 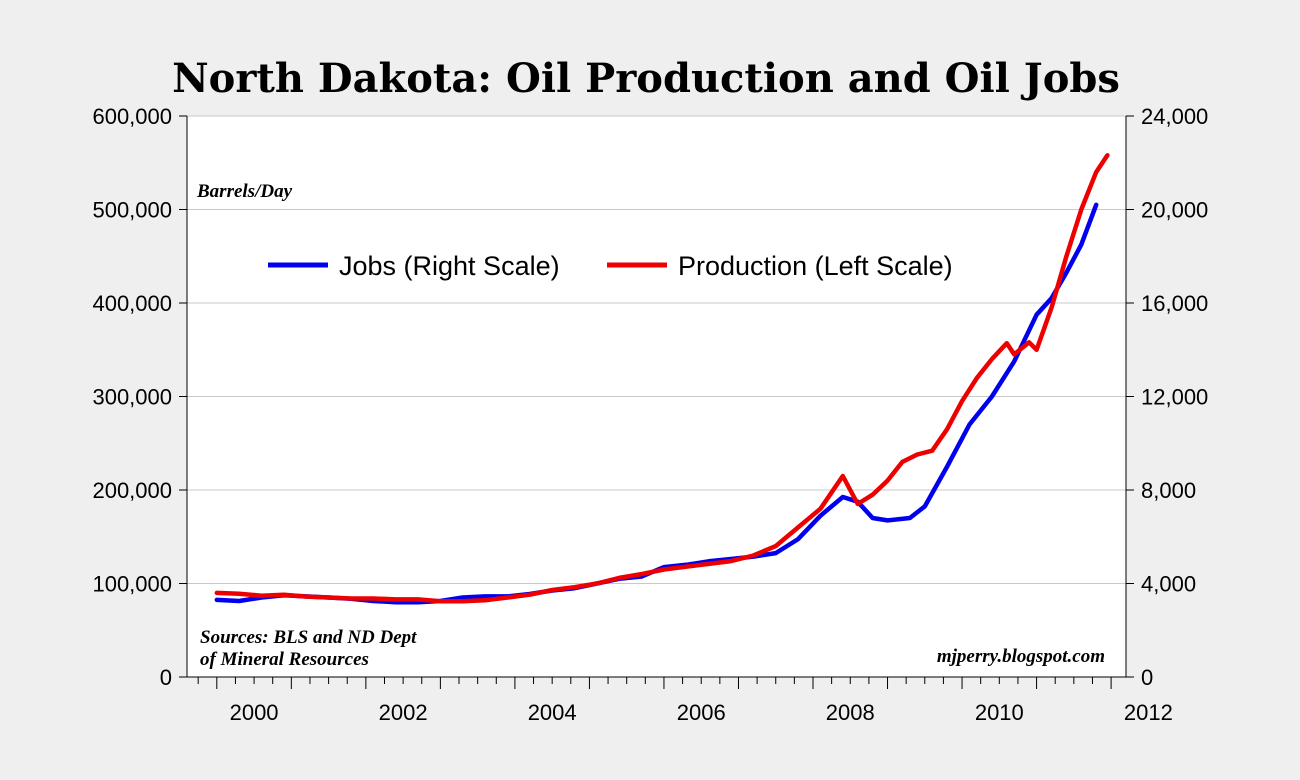 I want to click on x-axis-tick-label: 2006, so click(x=701, y=712).